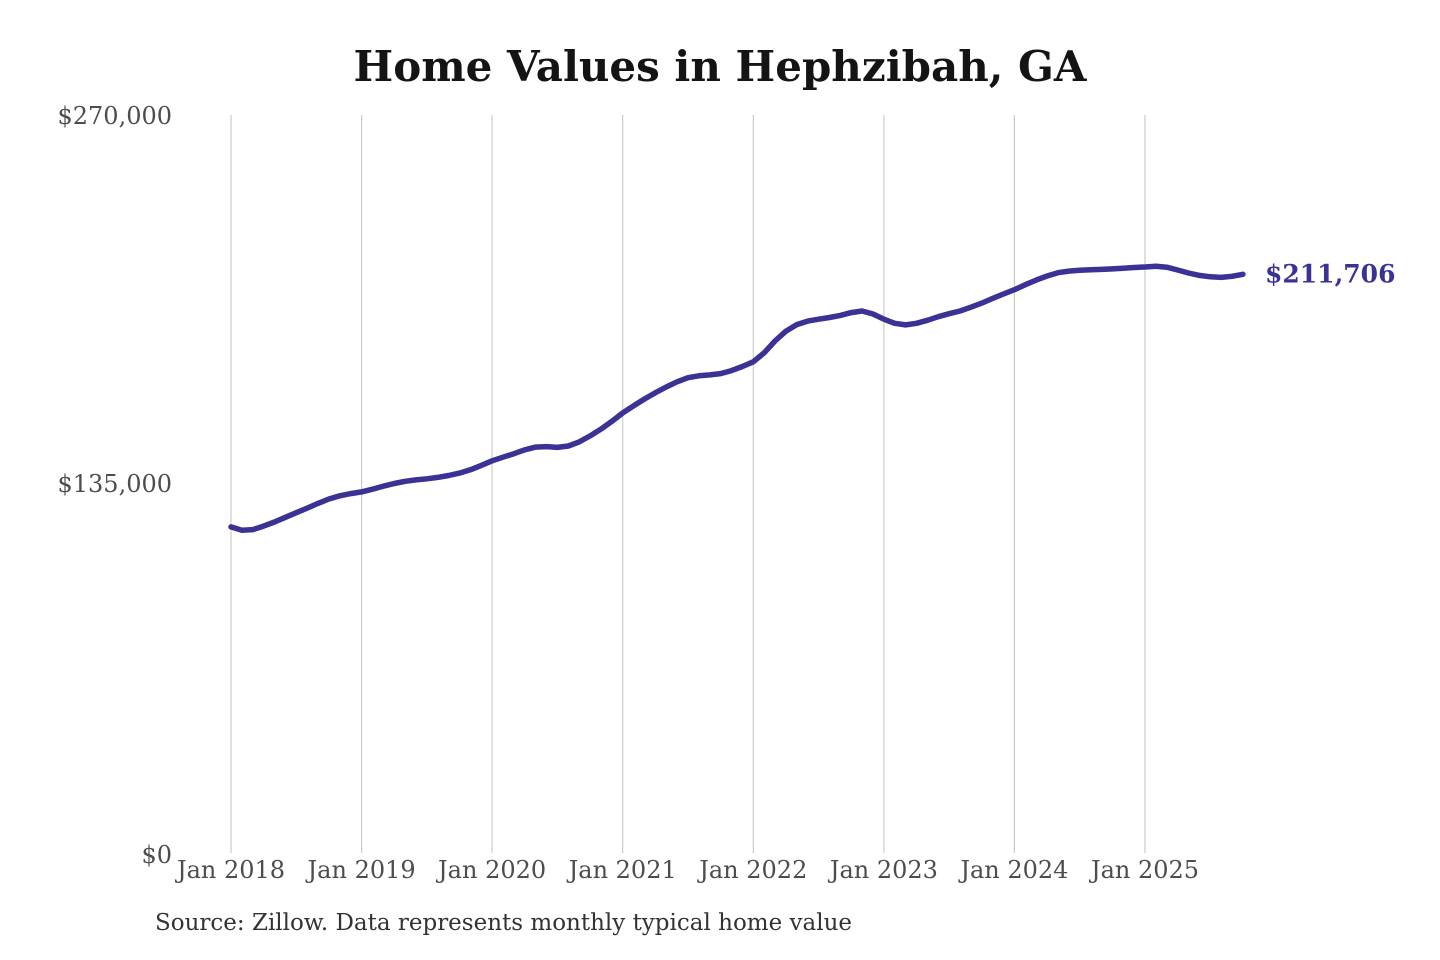  What do you see at coordinates (492, 870) in the screenshot?
I see `x-tick-label-2020: Jan 2020` at bounding box center [492, 870].